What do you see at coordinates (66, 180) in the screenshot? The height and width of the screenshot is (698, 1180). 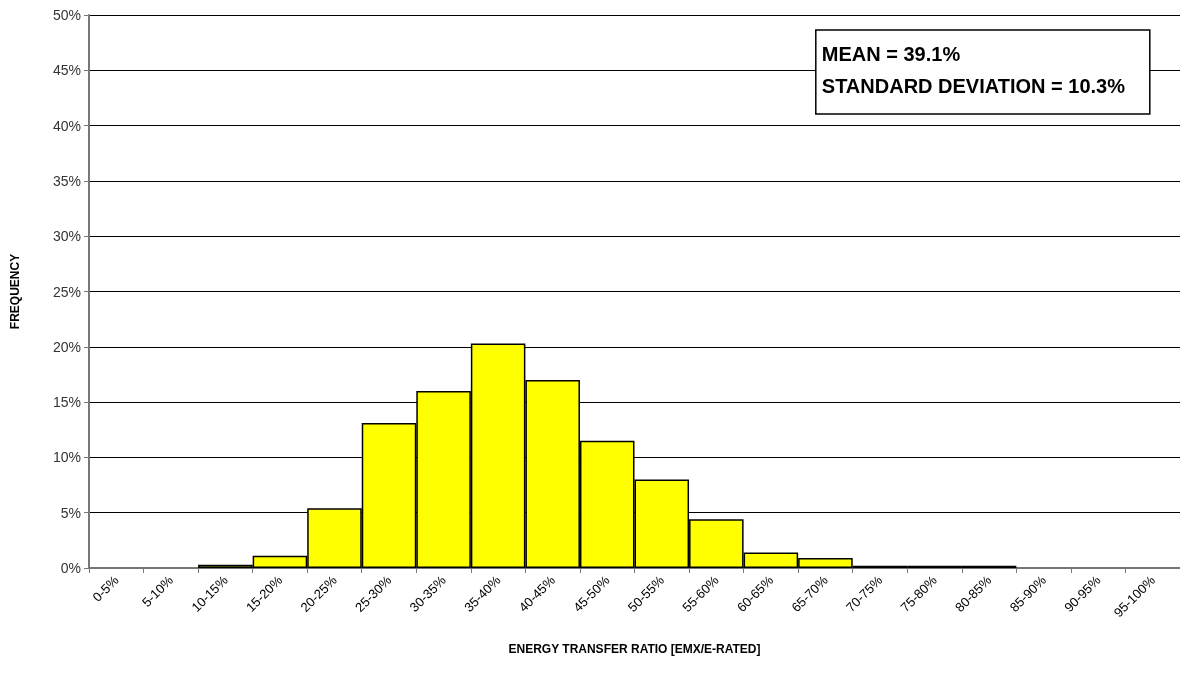 I see `y-tick-label: 35%` at bounding box center [66, 180].